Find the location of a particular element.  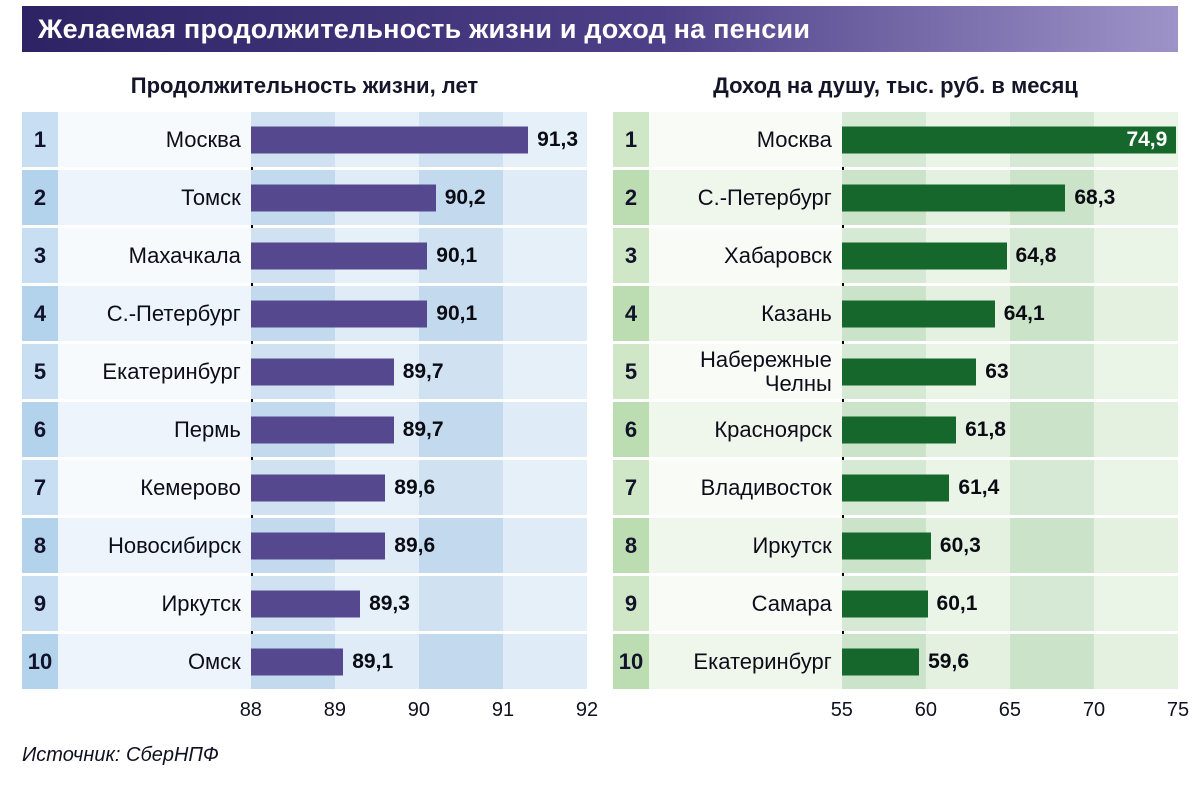

chart-row: 8 Иркутск 60,3 is located at coordinates (895, 545).